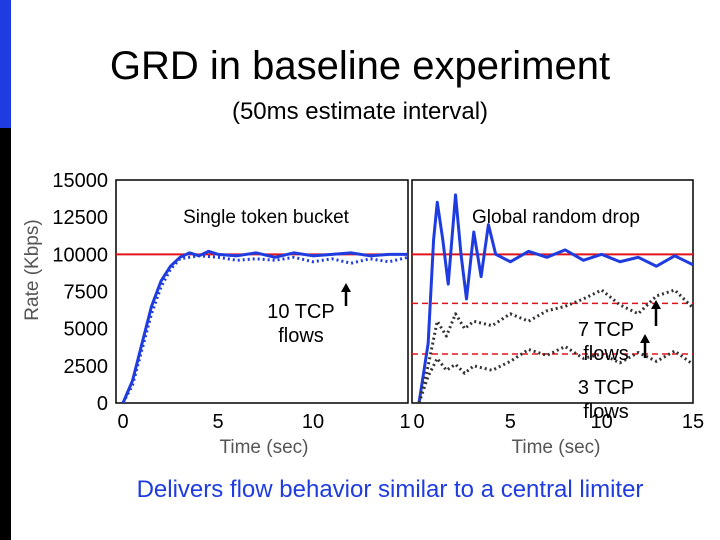  I want to click on x-tick-label-1-0: 0, so click(418, 422).